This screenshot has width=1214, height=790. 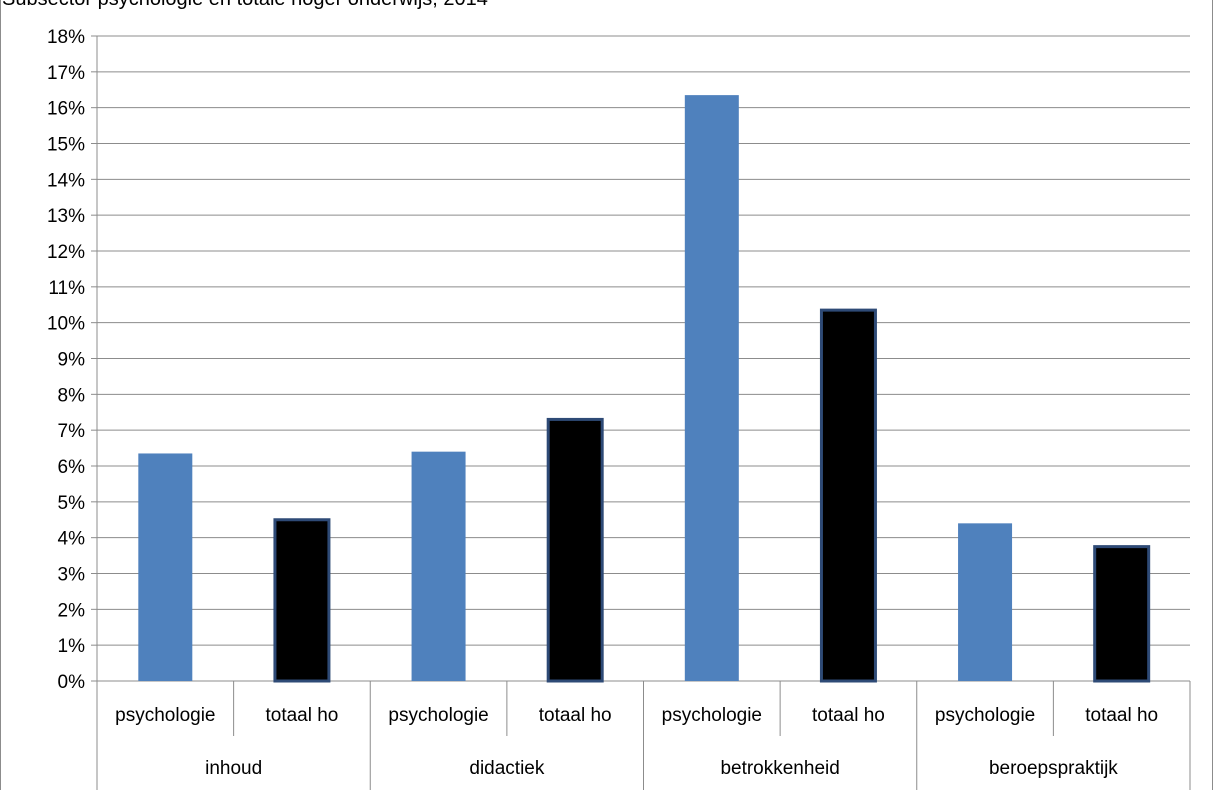 I want to click on bar-didactiek-totaal-ho, so click(x=575, y=550).